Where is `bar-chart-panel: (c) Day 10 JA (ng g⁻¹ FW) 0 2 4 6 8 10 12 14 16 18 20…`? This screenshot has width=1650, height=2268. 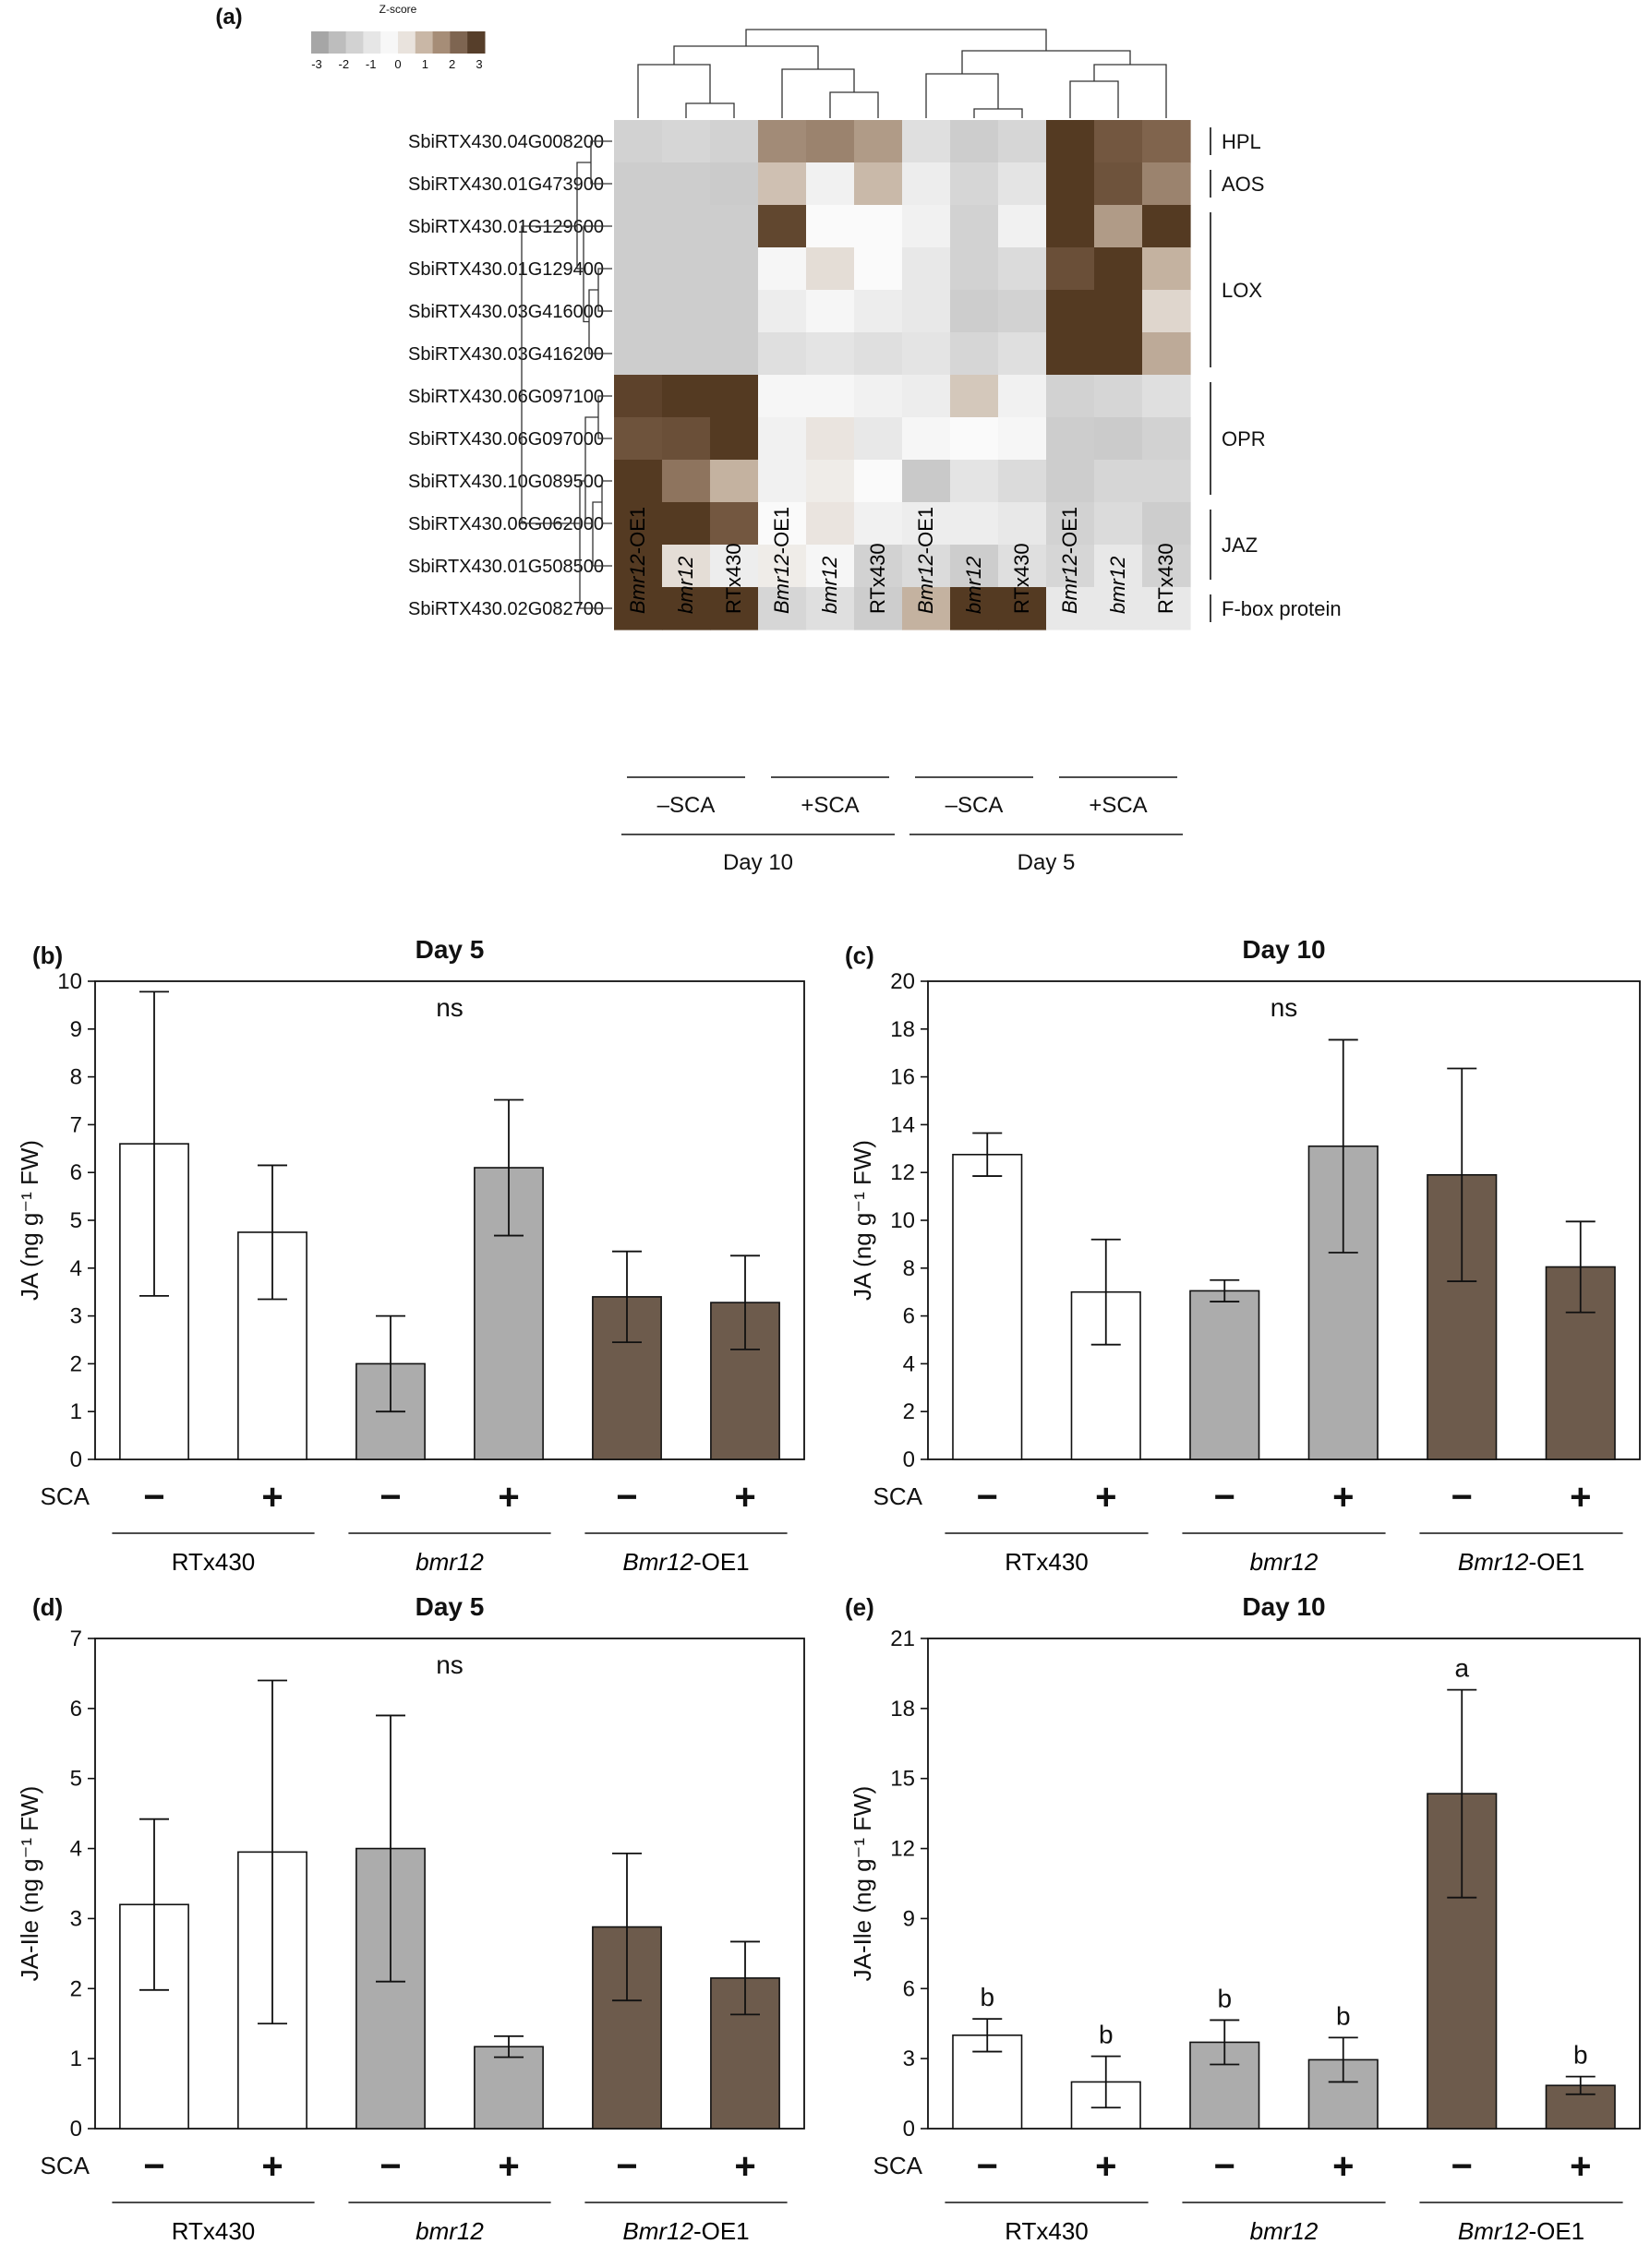
bar-chart-panel: (c) Day 10 JA (ng g⁻¹ FW) 0 2 4 6 8 10 12 14 16 18 20… is located at coordinates (1243, 1255).